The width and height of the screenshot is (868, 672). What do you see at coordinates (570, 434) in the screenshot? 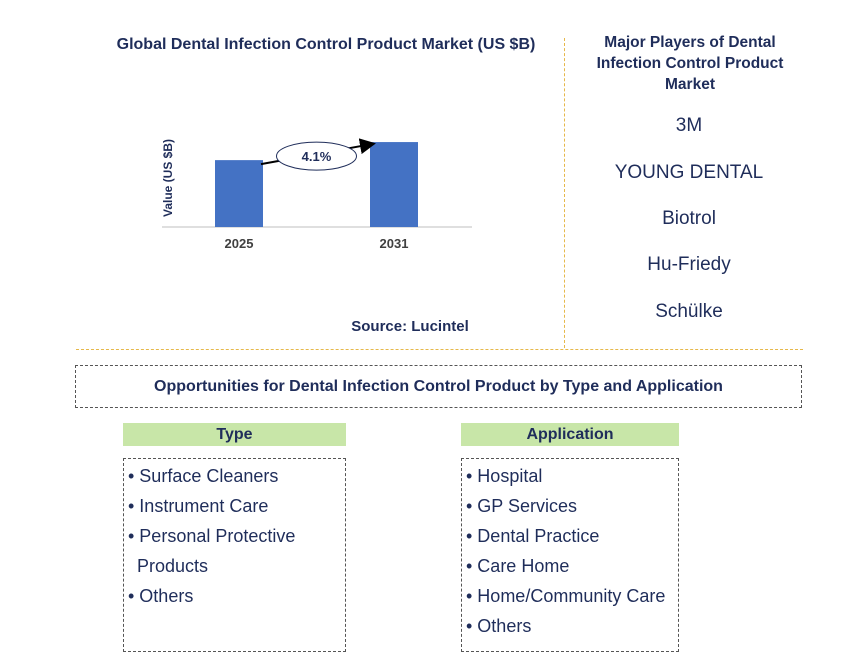
I see `application-heading: Application` at bounding box center [570, 434].